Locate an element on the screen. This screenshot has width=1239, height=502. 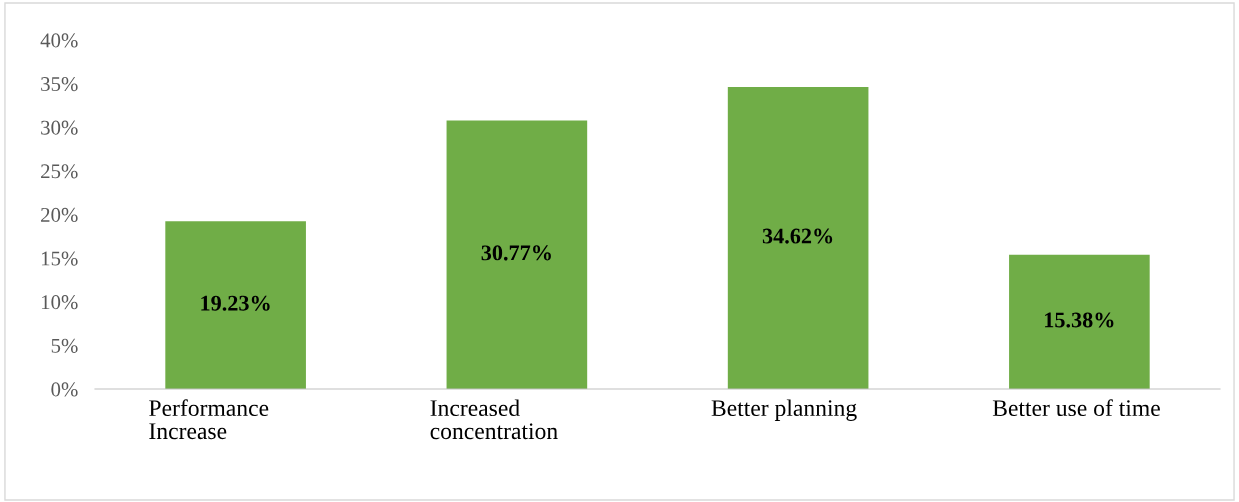
y-tick-label: 25% is located at coordinates (59, 171).